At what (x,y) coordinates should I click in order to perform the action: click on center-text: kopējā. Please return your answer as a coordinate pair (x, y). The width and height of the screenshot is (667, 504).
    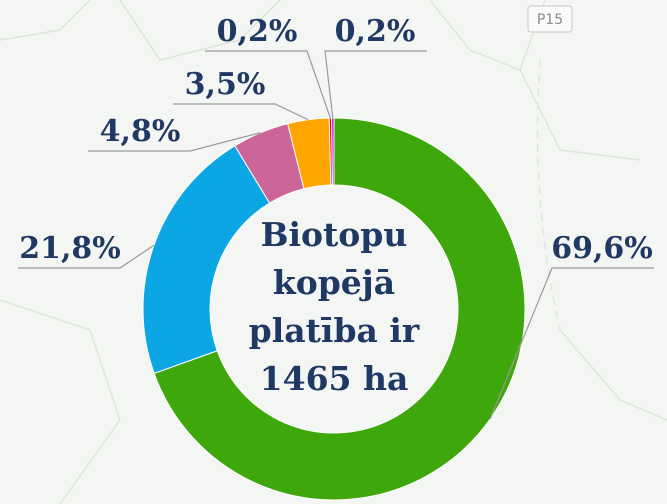
    Looking at the image, I should click on (334, 282).